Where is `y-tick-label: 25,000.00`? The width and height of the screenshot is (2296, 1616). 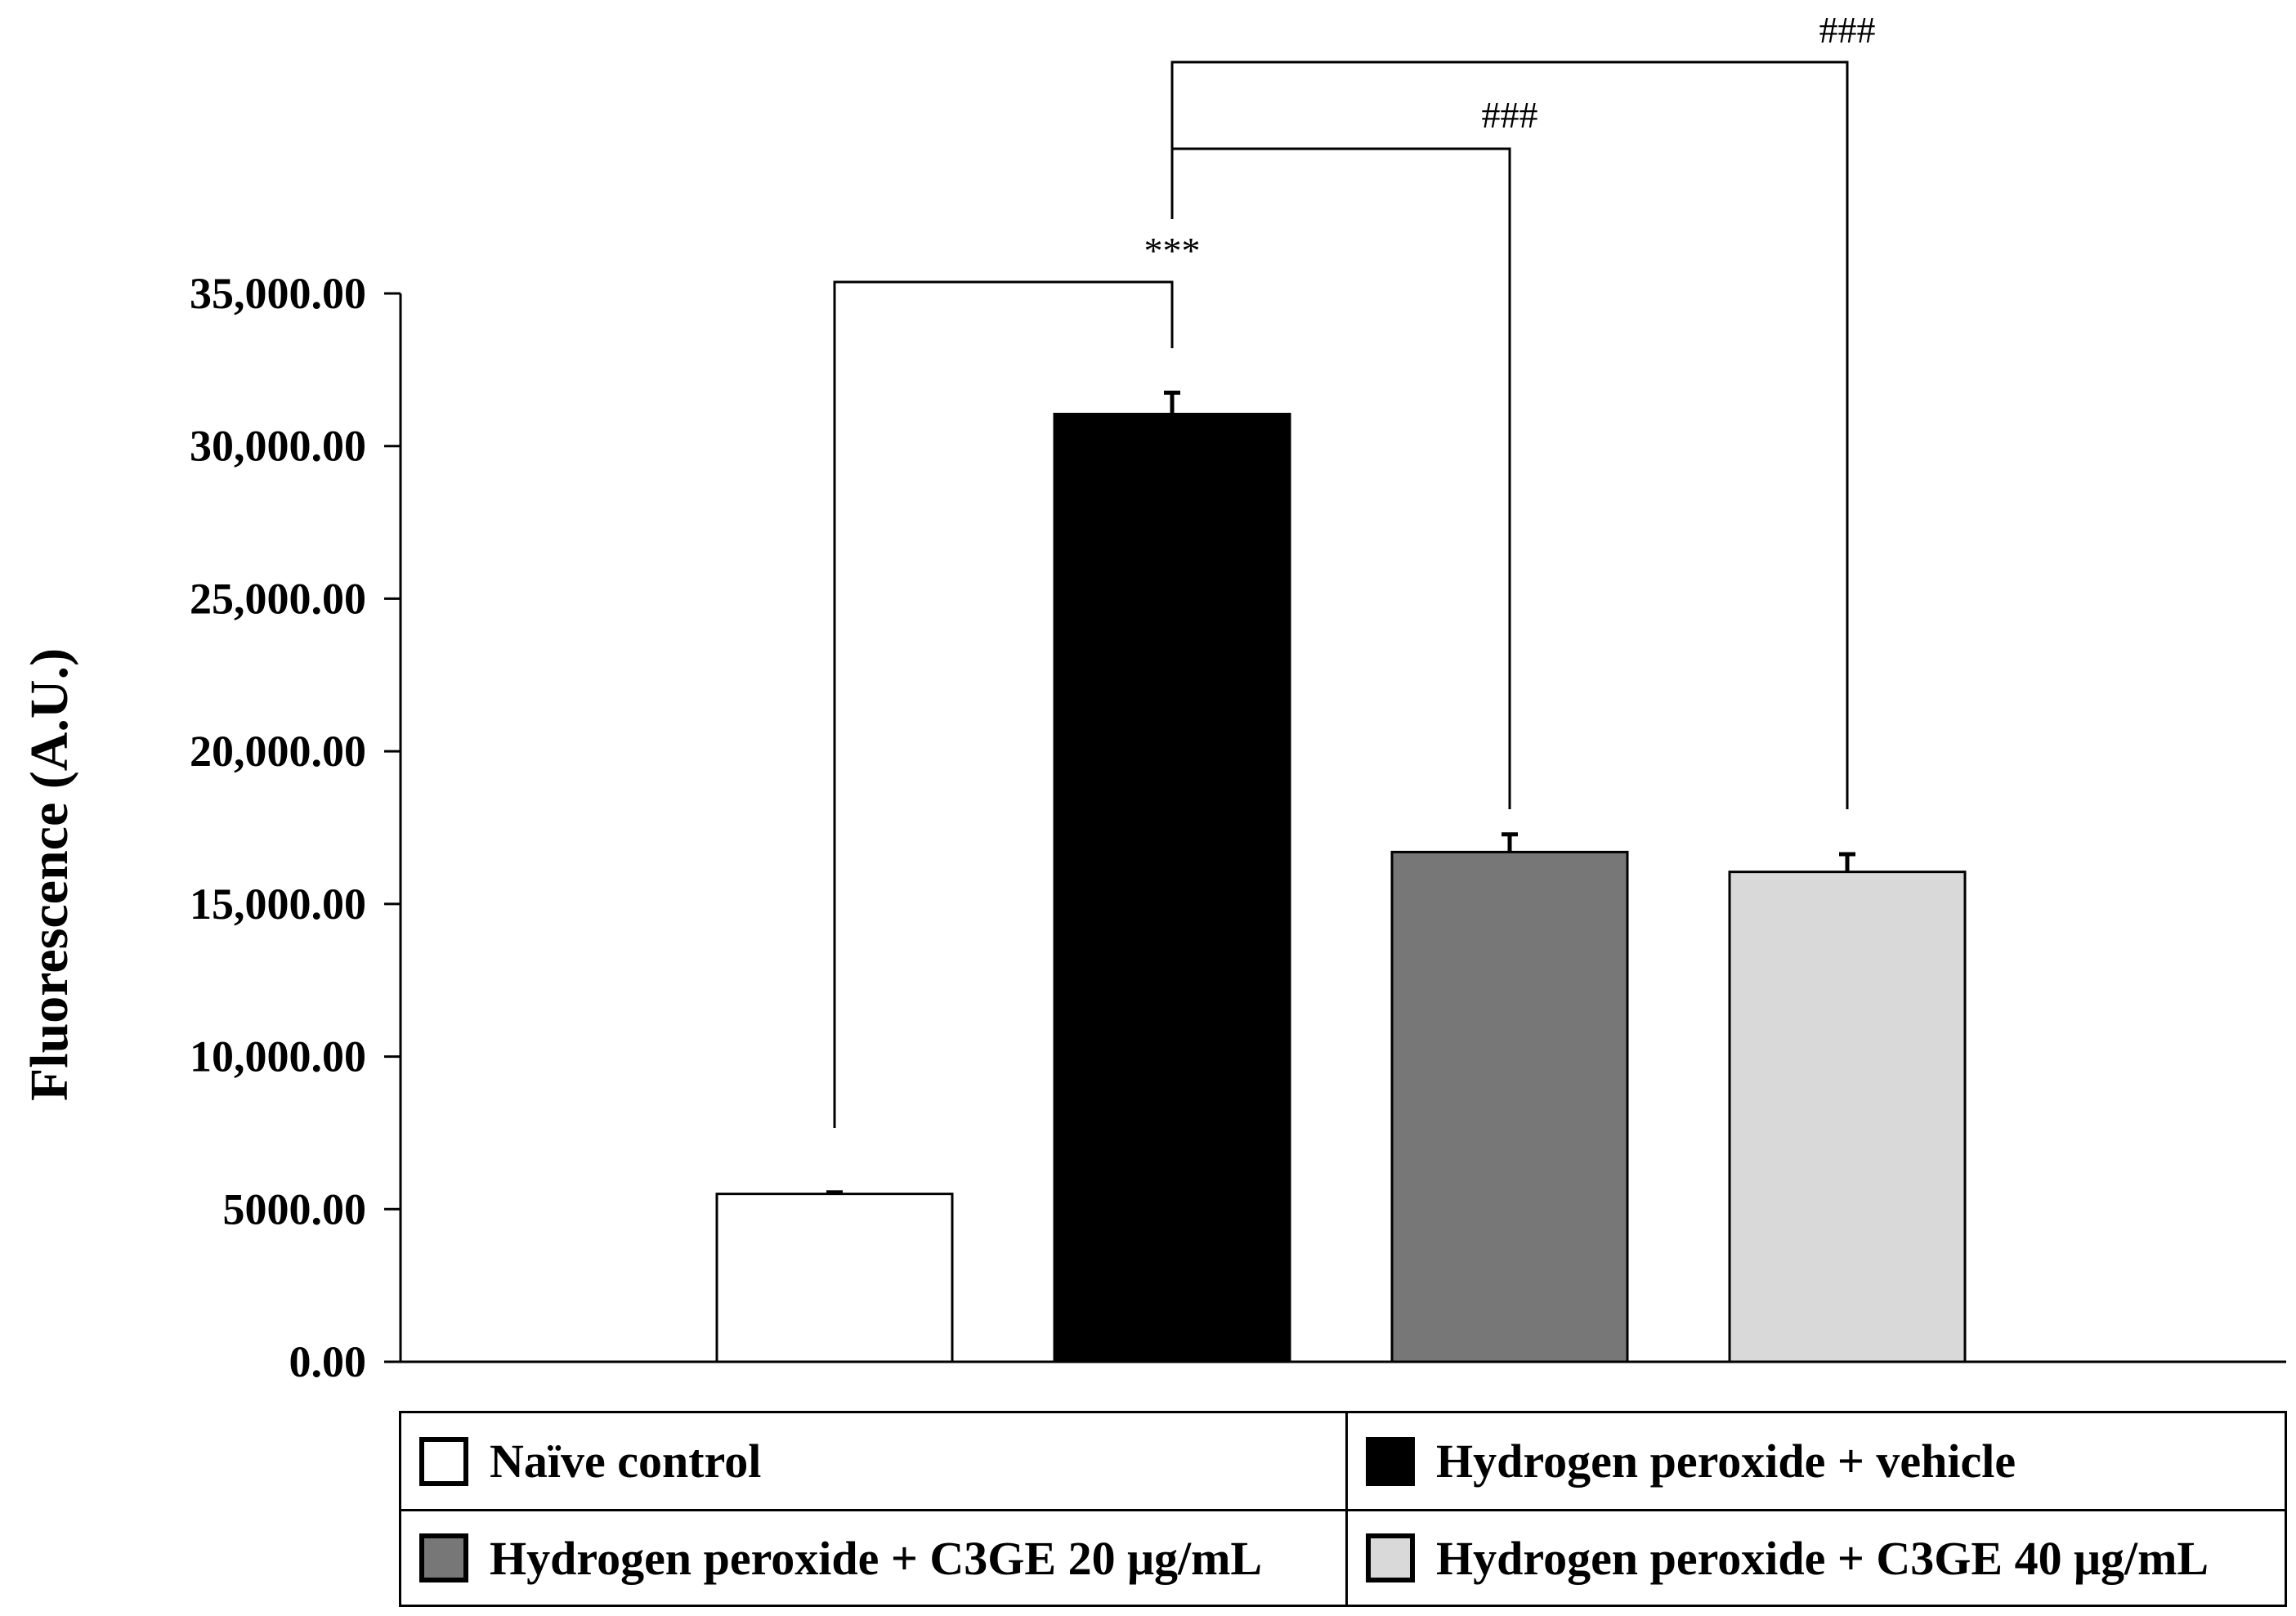
y-tick-label: 25,000.00 is located at coordinates (278, 598).